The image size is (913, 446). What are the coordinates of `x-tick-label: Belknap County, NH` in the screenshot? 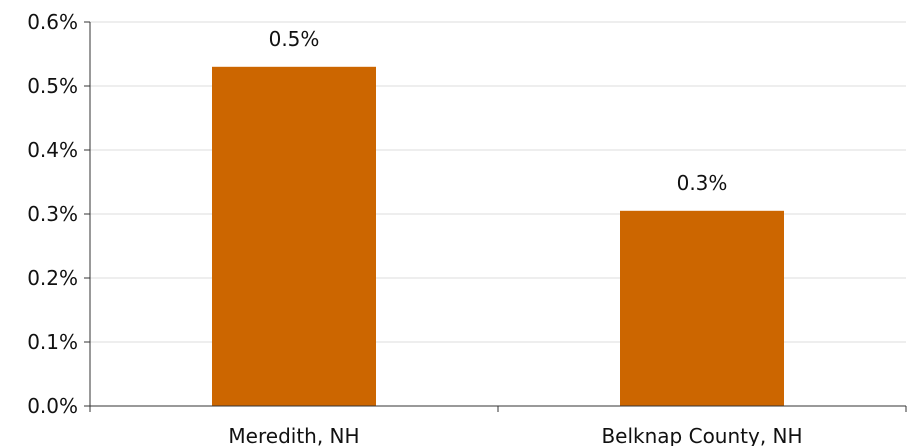 It's located at (701, 435).